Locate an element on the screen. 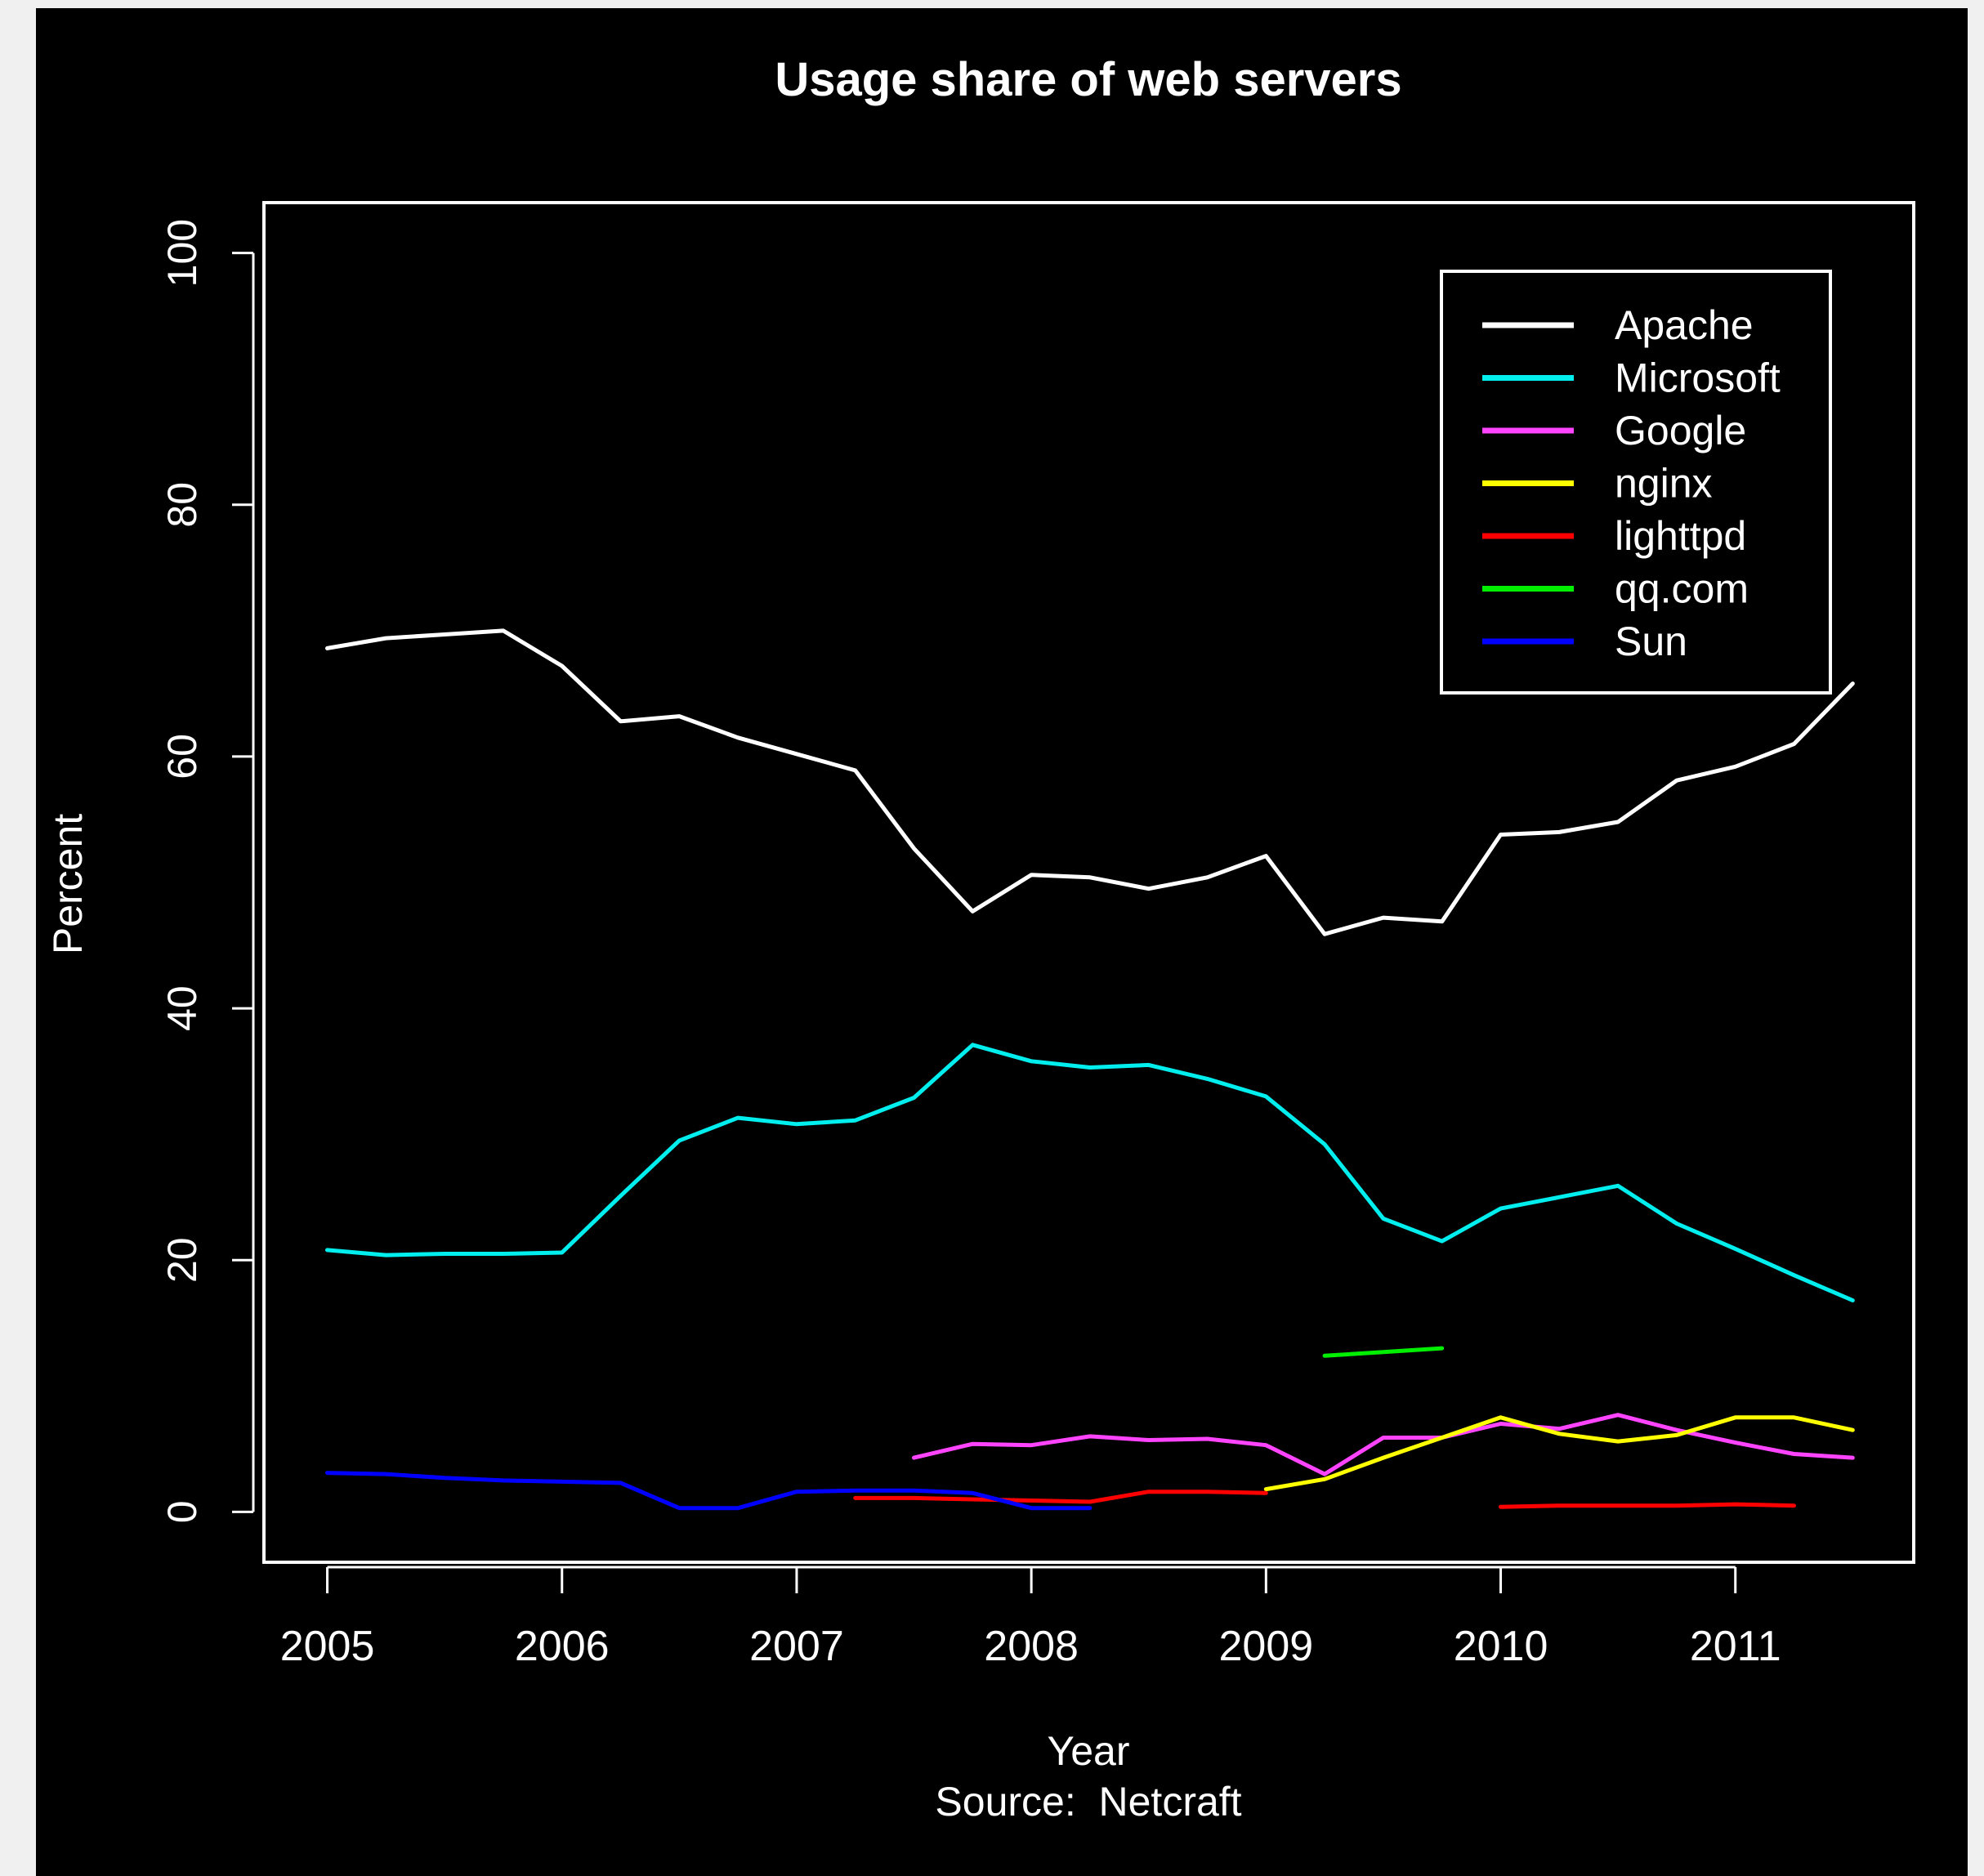 The image size is (1984, 1876). series-line-qq-com is located at coordinates (1383, 1352).